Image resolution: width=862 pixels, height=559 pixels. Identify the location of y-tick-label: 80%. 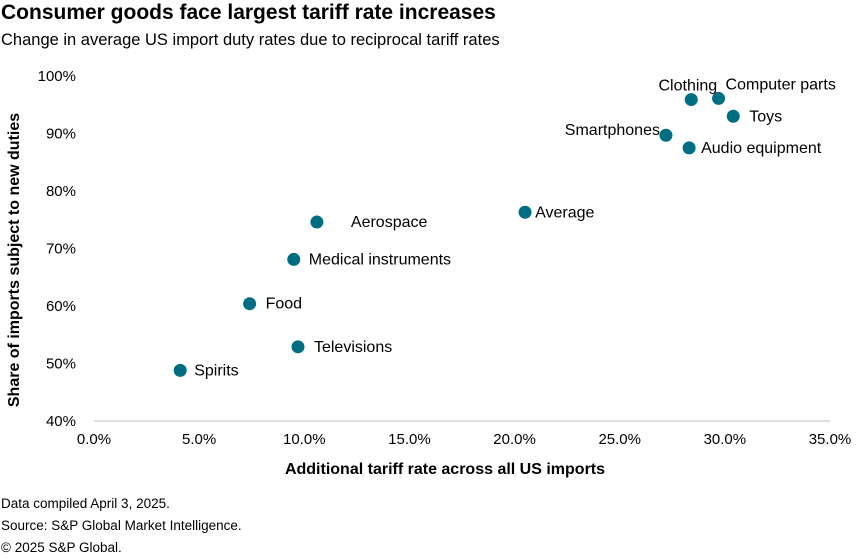
(61, 191).